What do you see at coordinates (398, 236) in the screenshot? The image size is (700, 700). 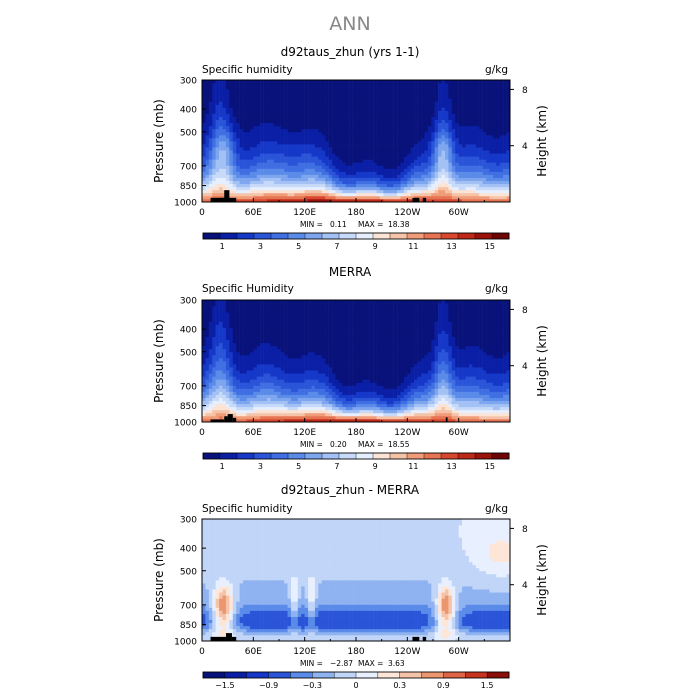 I see `colorbar-swatch` at bounding box center [398, 236].